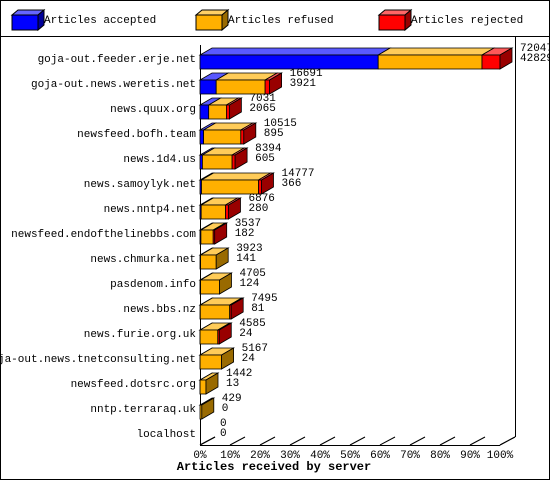 The height and width of the screenshot is (480, 550). Describe the element at coordinates (255, 349) in the screenshot. I see `total-label: 5167` at that location.